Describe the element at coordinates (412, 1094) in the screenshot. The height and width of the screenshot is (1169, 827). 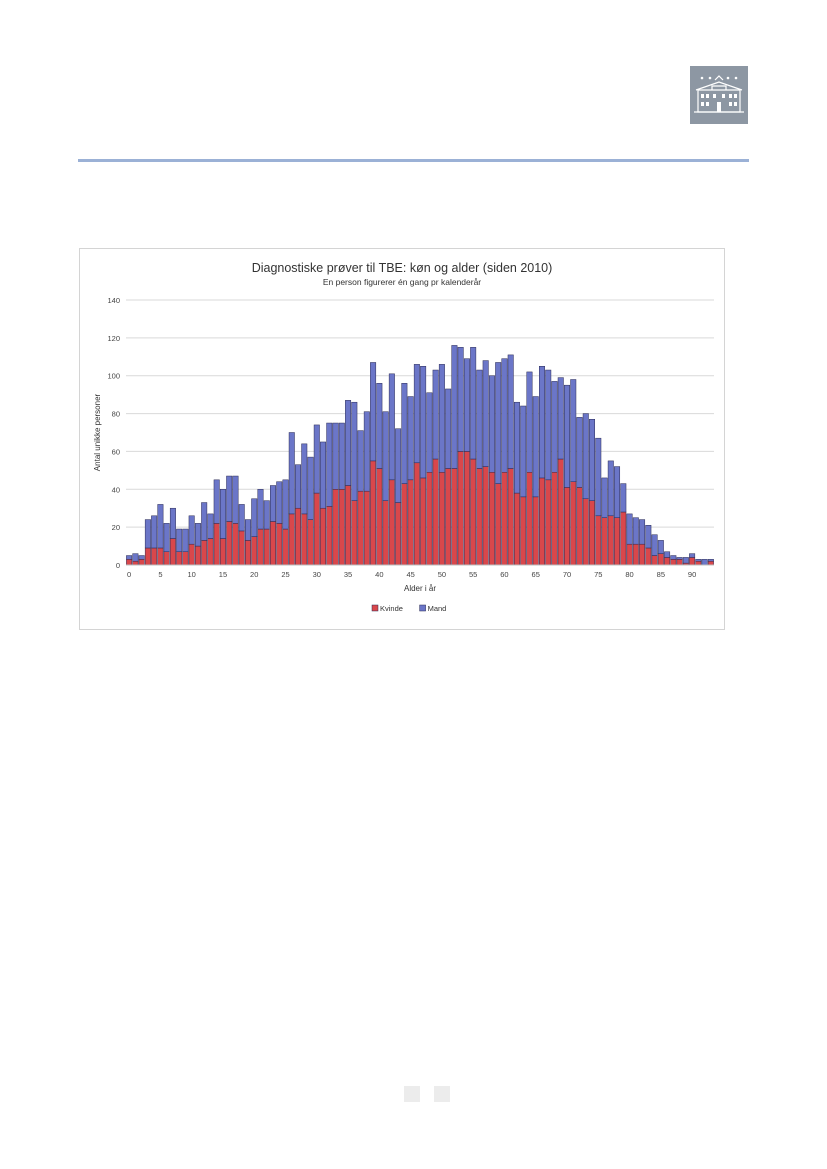
I see `page-number-box` at that location.